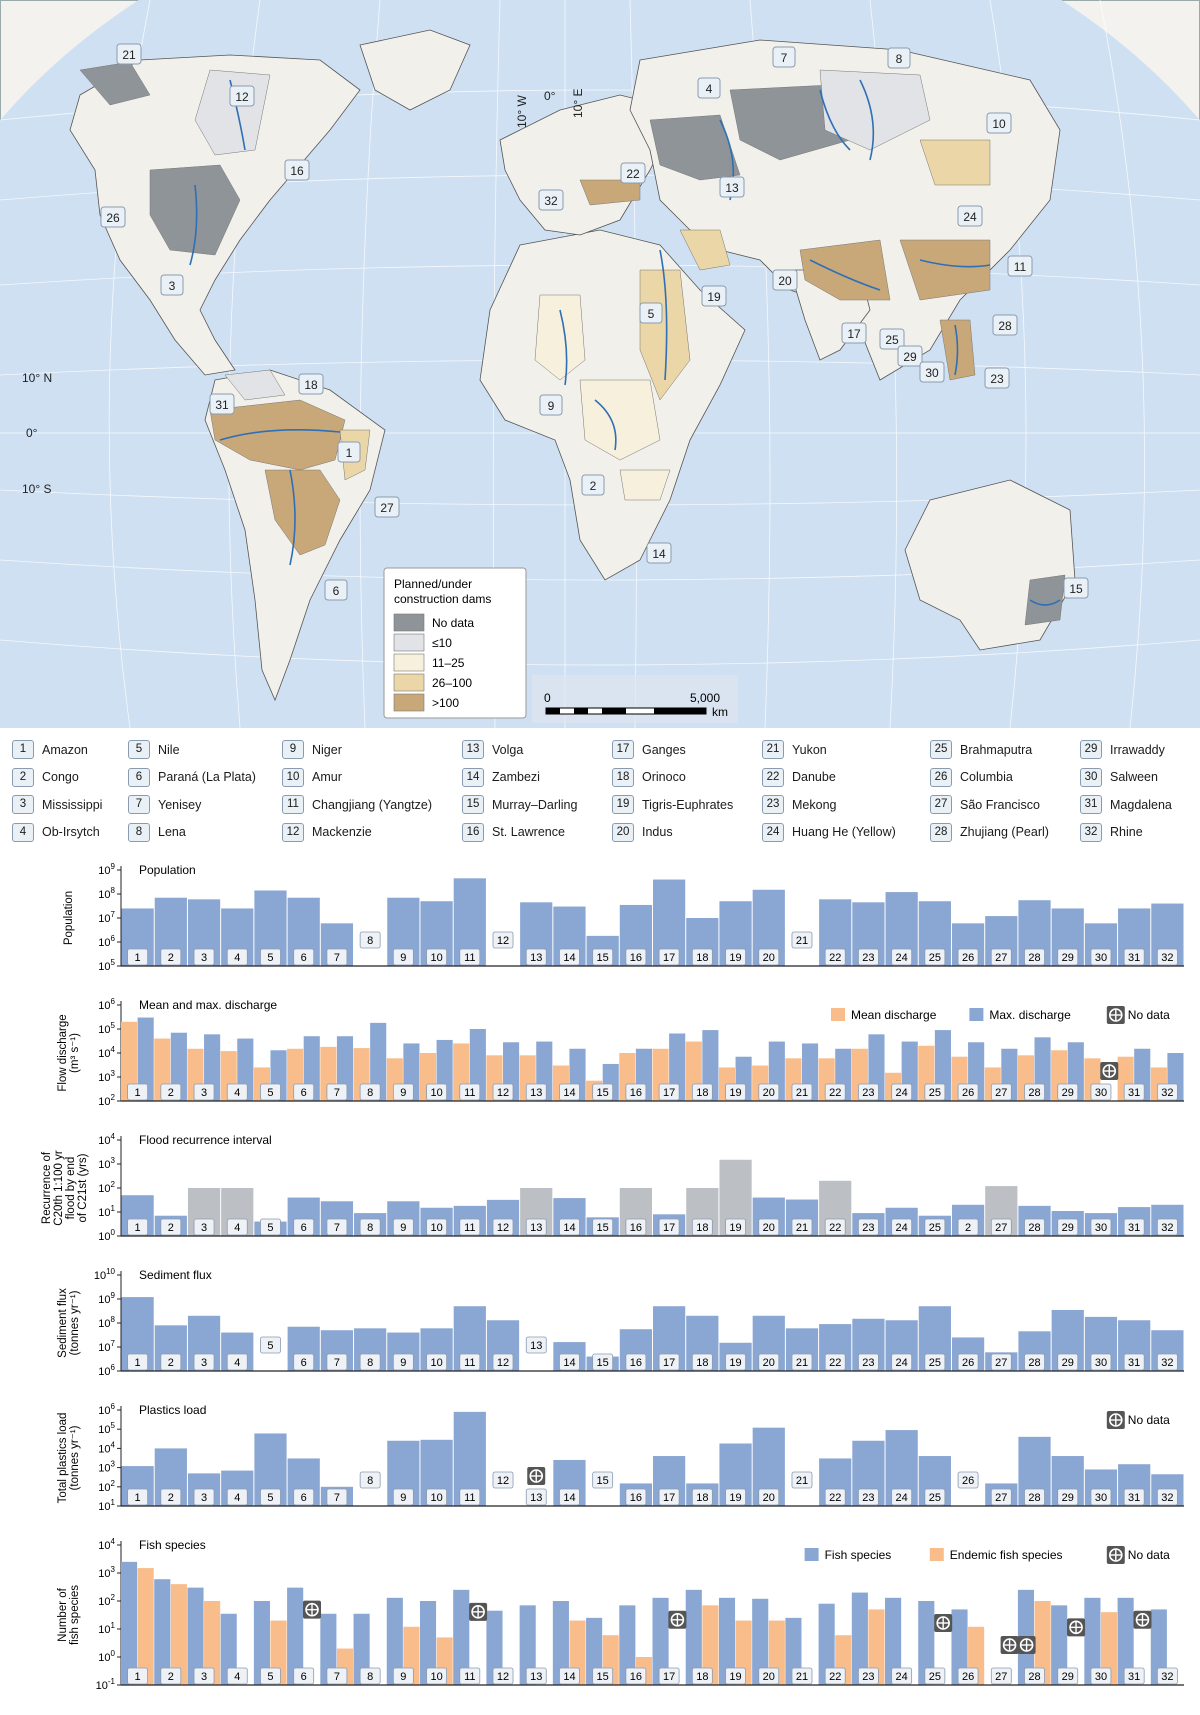 This screenshot has width=1200, height=1715. I want to click on river-key-item: 21 Yukon, so click(794, 749).